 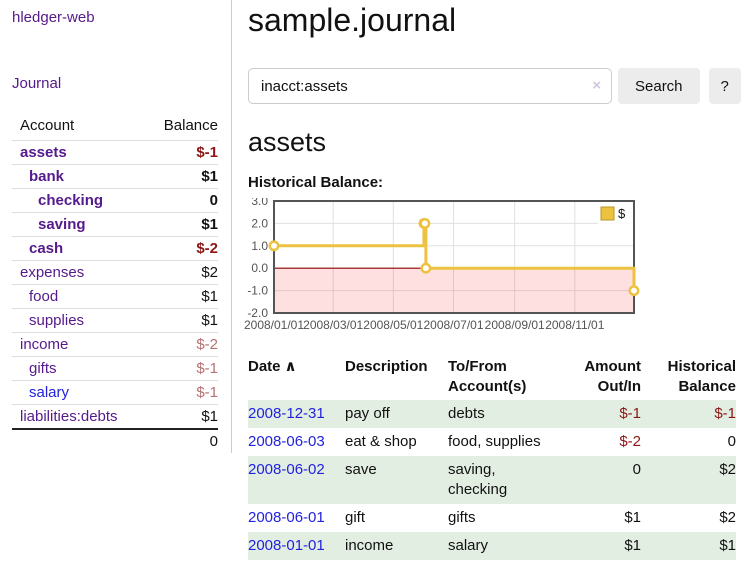 I want to click on transaction-row: 2008-06-02 save saving, checking 0 $2, so click(x=492, y=480).